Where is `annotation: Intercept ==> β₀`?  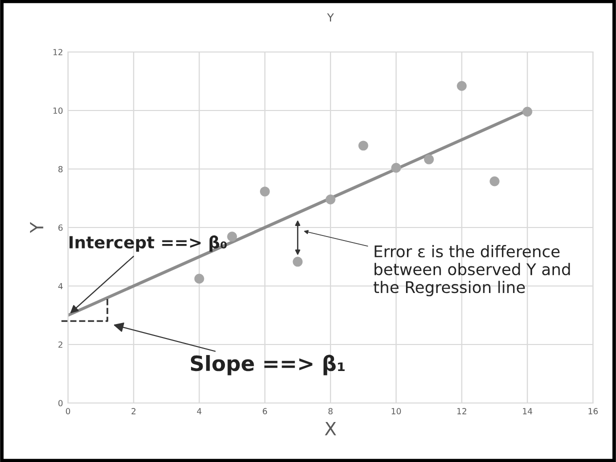
annotation: Intercept ==> β₀ is located at coordinates (148, 243).